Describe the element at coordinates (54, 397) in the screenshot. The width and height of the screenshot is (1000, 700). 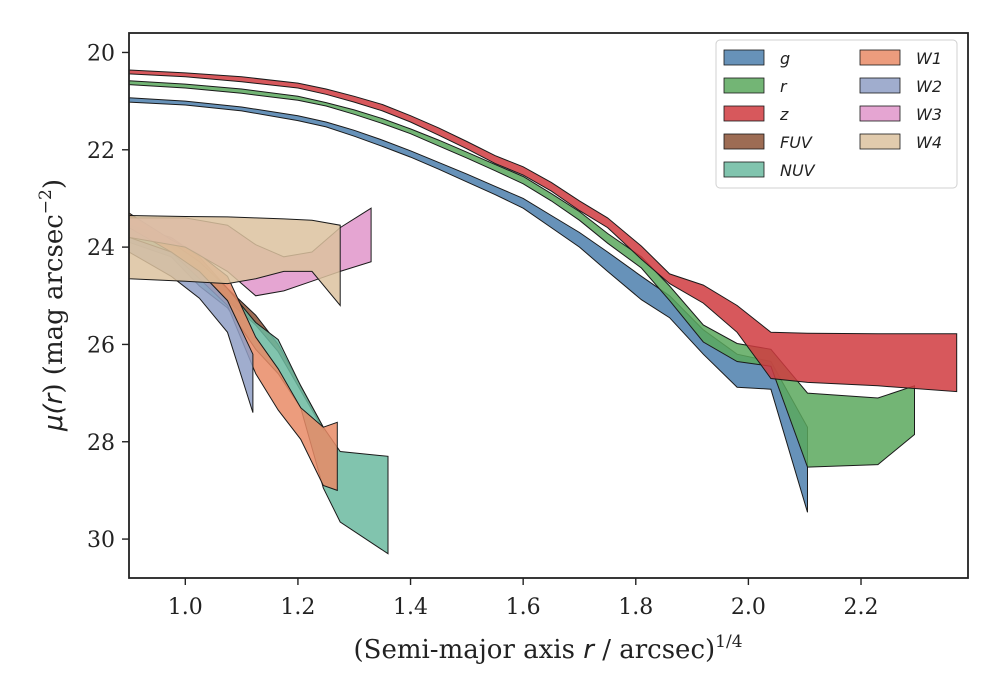
I see `y-axis-title-var: r` at that location.